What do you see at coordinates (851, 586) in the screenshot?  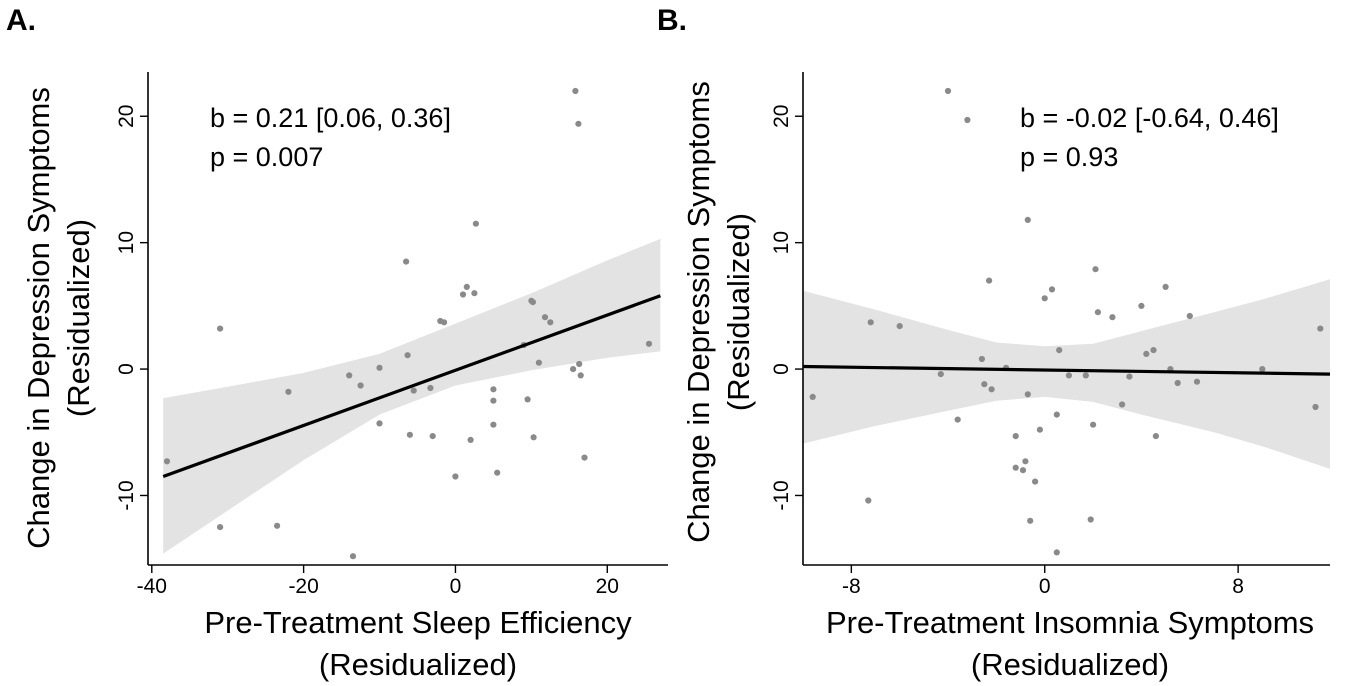 I see `x-tick-label: -8` at bounding box center [851, 586].